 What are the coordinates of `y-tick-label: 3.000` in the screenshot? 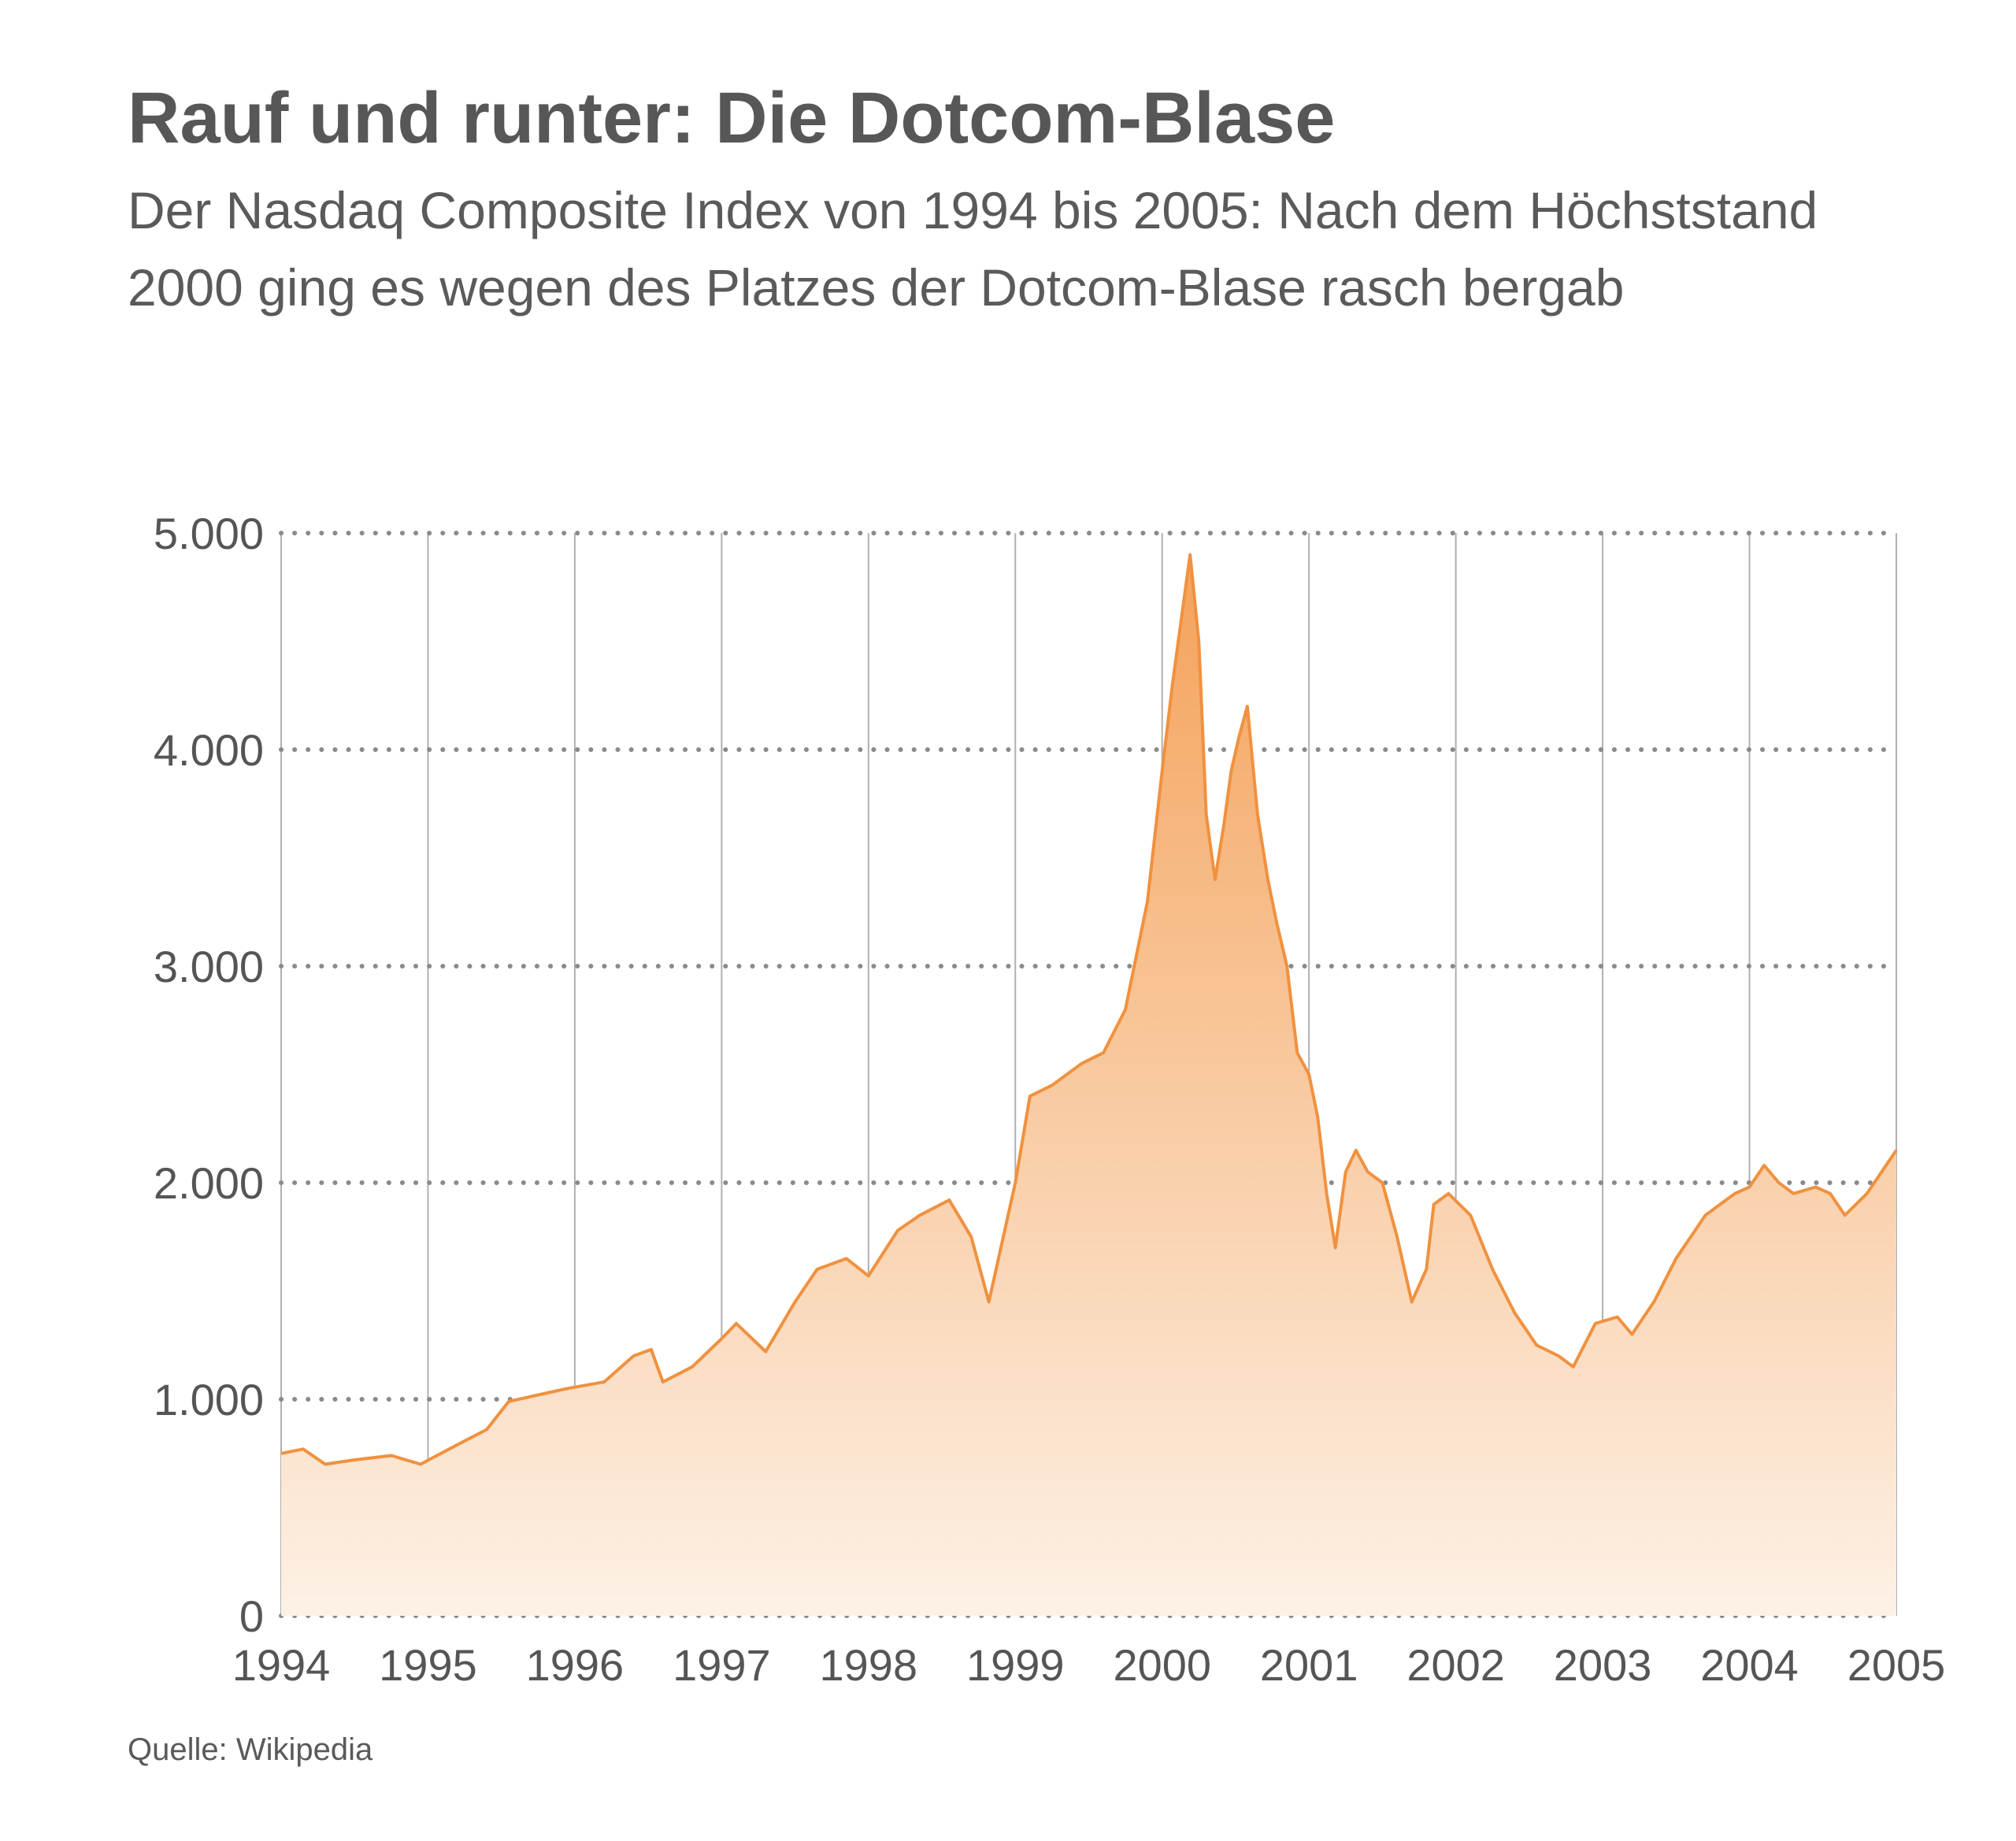 It's located at (209, 967).